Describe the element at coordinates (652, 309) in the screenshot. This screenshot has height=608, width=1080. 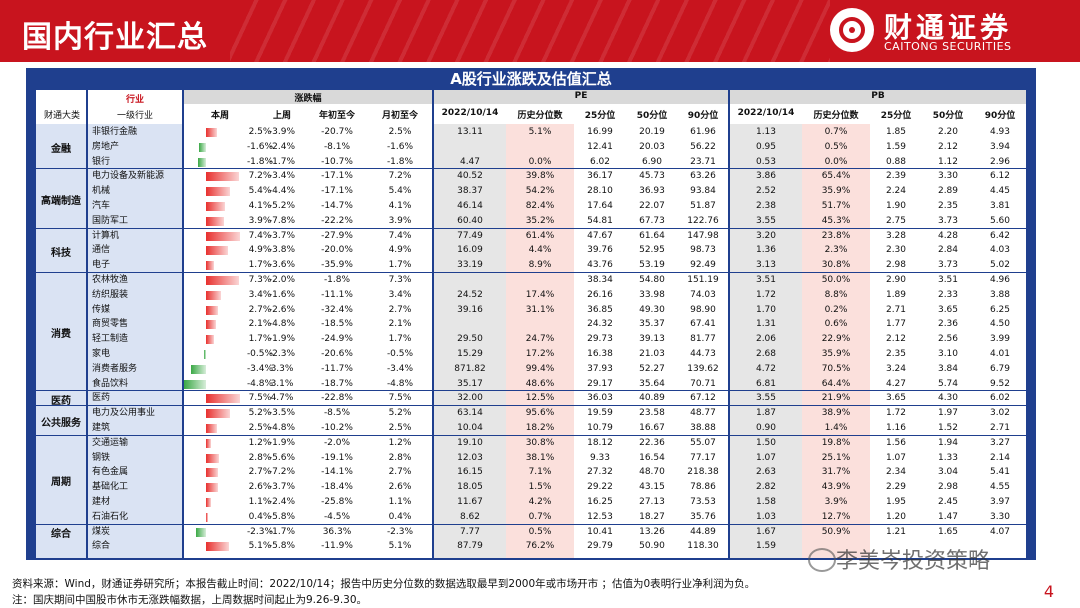
I see `table-cell: 49.30` at that location.